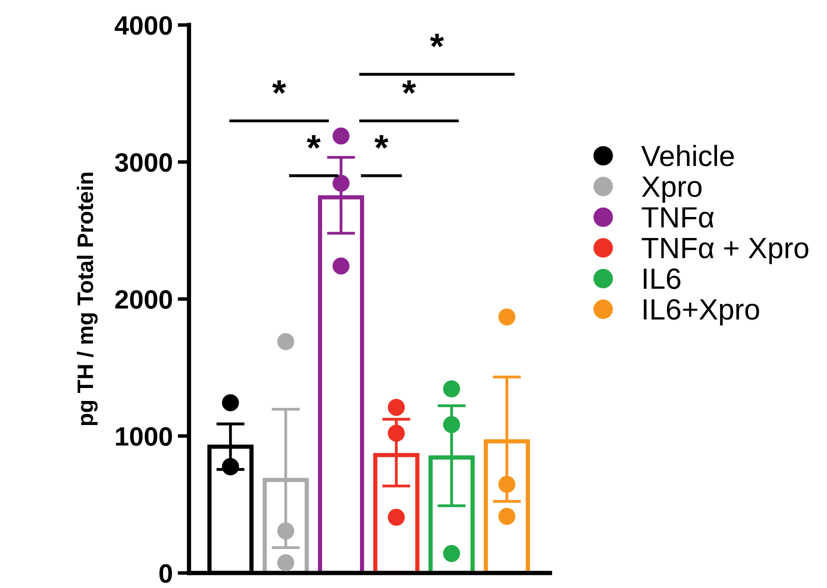 Image resolution: width=827 pixels, height=588 pixels. I want to click on y-tick-label: 2000, so click(143, 299).